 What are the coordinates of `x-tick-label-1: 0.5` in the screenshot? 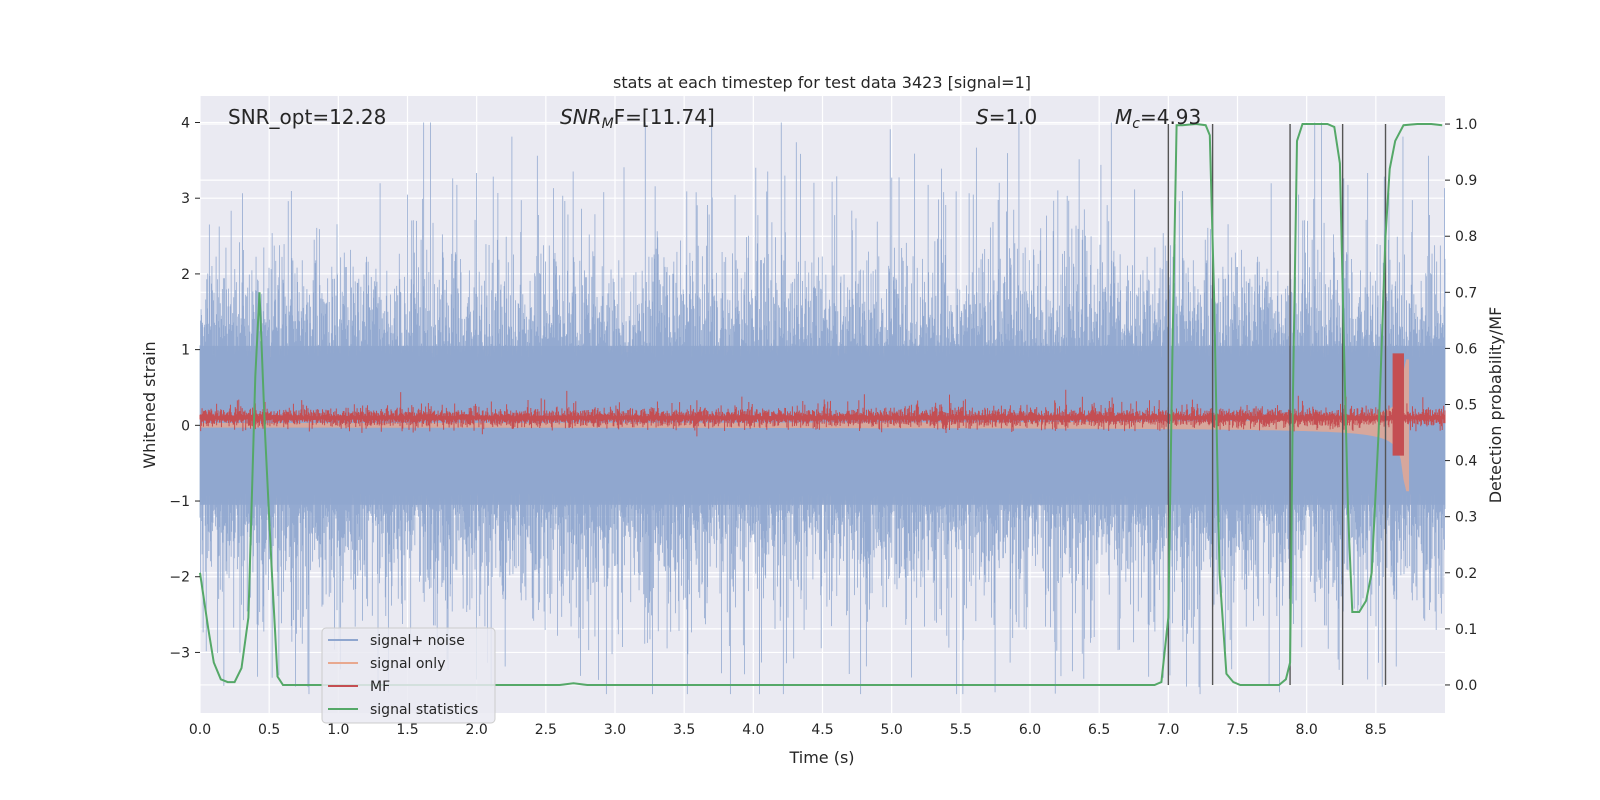 It's located at (269, 730).